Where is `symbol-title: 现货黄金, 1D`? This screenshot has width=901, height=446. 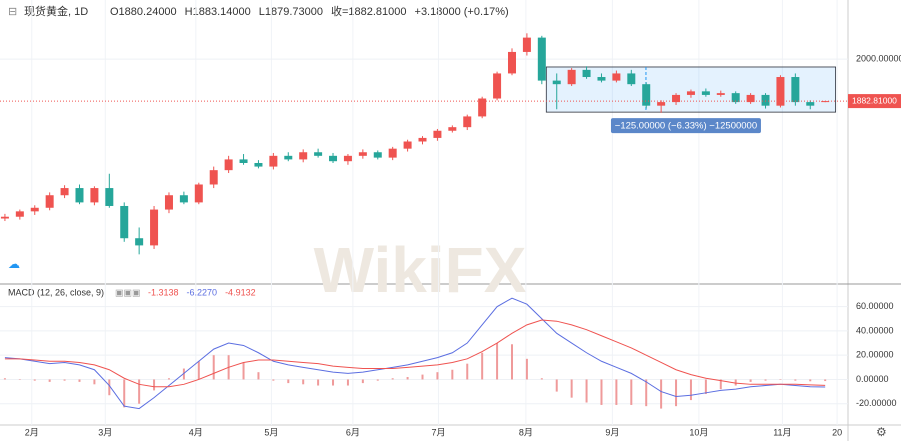 symbol-title: 现货黄金, 1D is located at coordinates (56, 11).